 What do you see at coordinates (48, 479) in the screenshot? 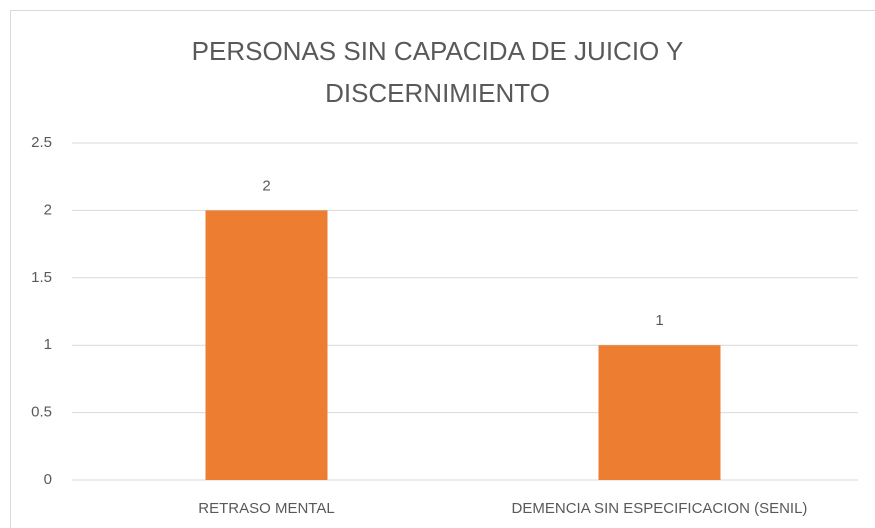
I see `y-tick-label: 0` at bounding box center [48, 479].